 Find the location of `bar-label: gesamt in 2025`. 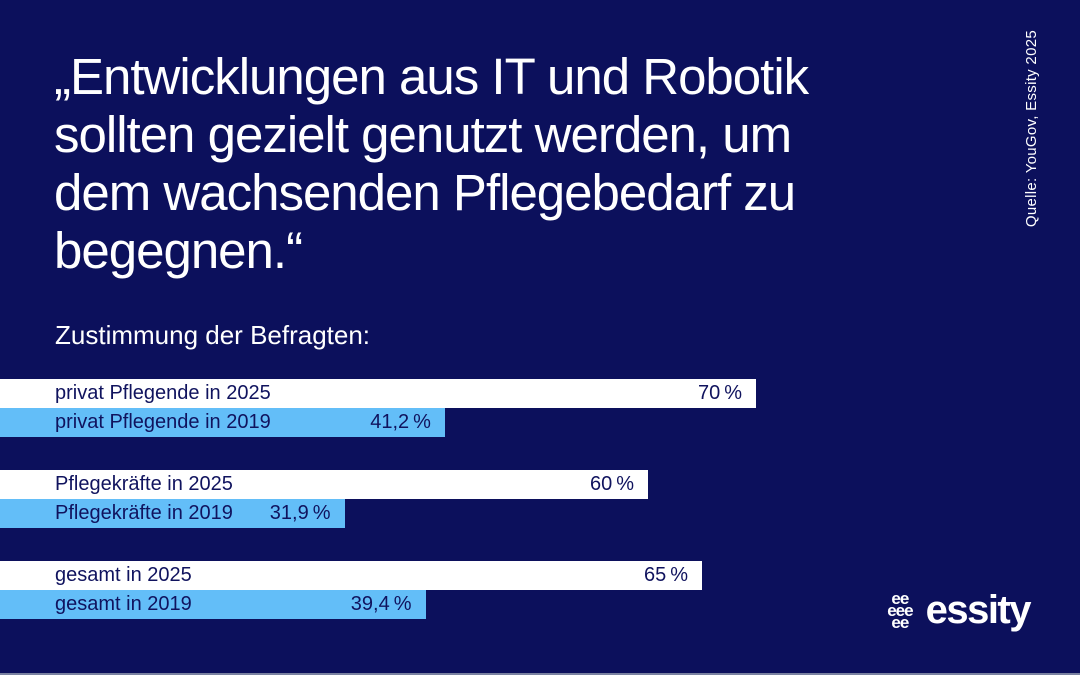

bar-label: gesamt in 2025 is located at coordinates (123, 575).